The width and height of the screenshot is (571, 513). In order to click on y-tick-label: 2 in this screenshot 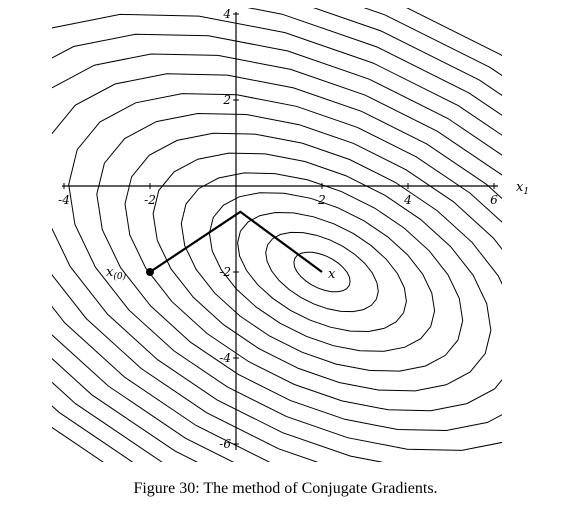, I will do `click(226, 100)`.